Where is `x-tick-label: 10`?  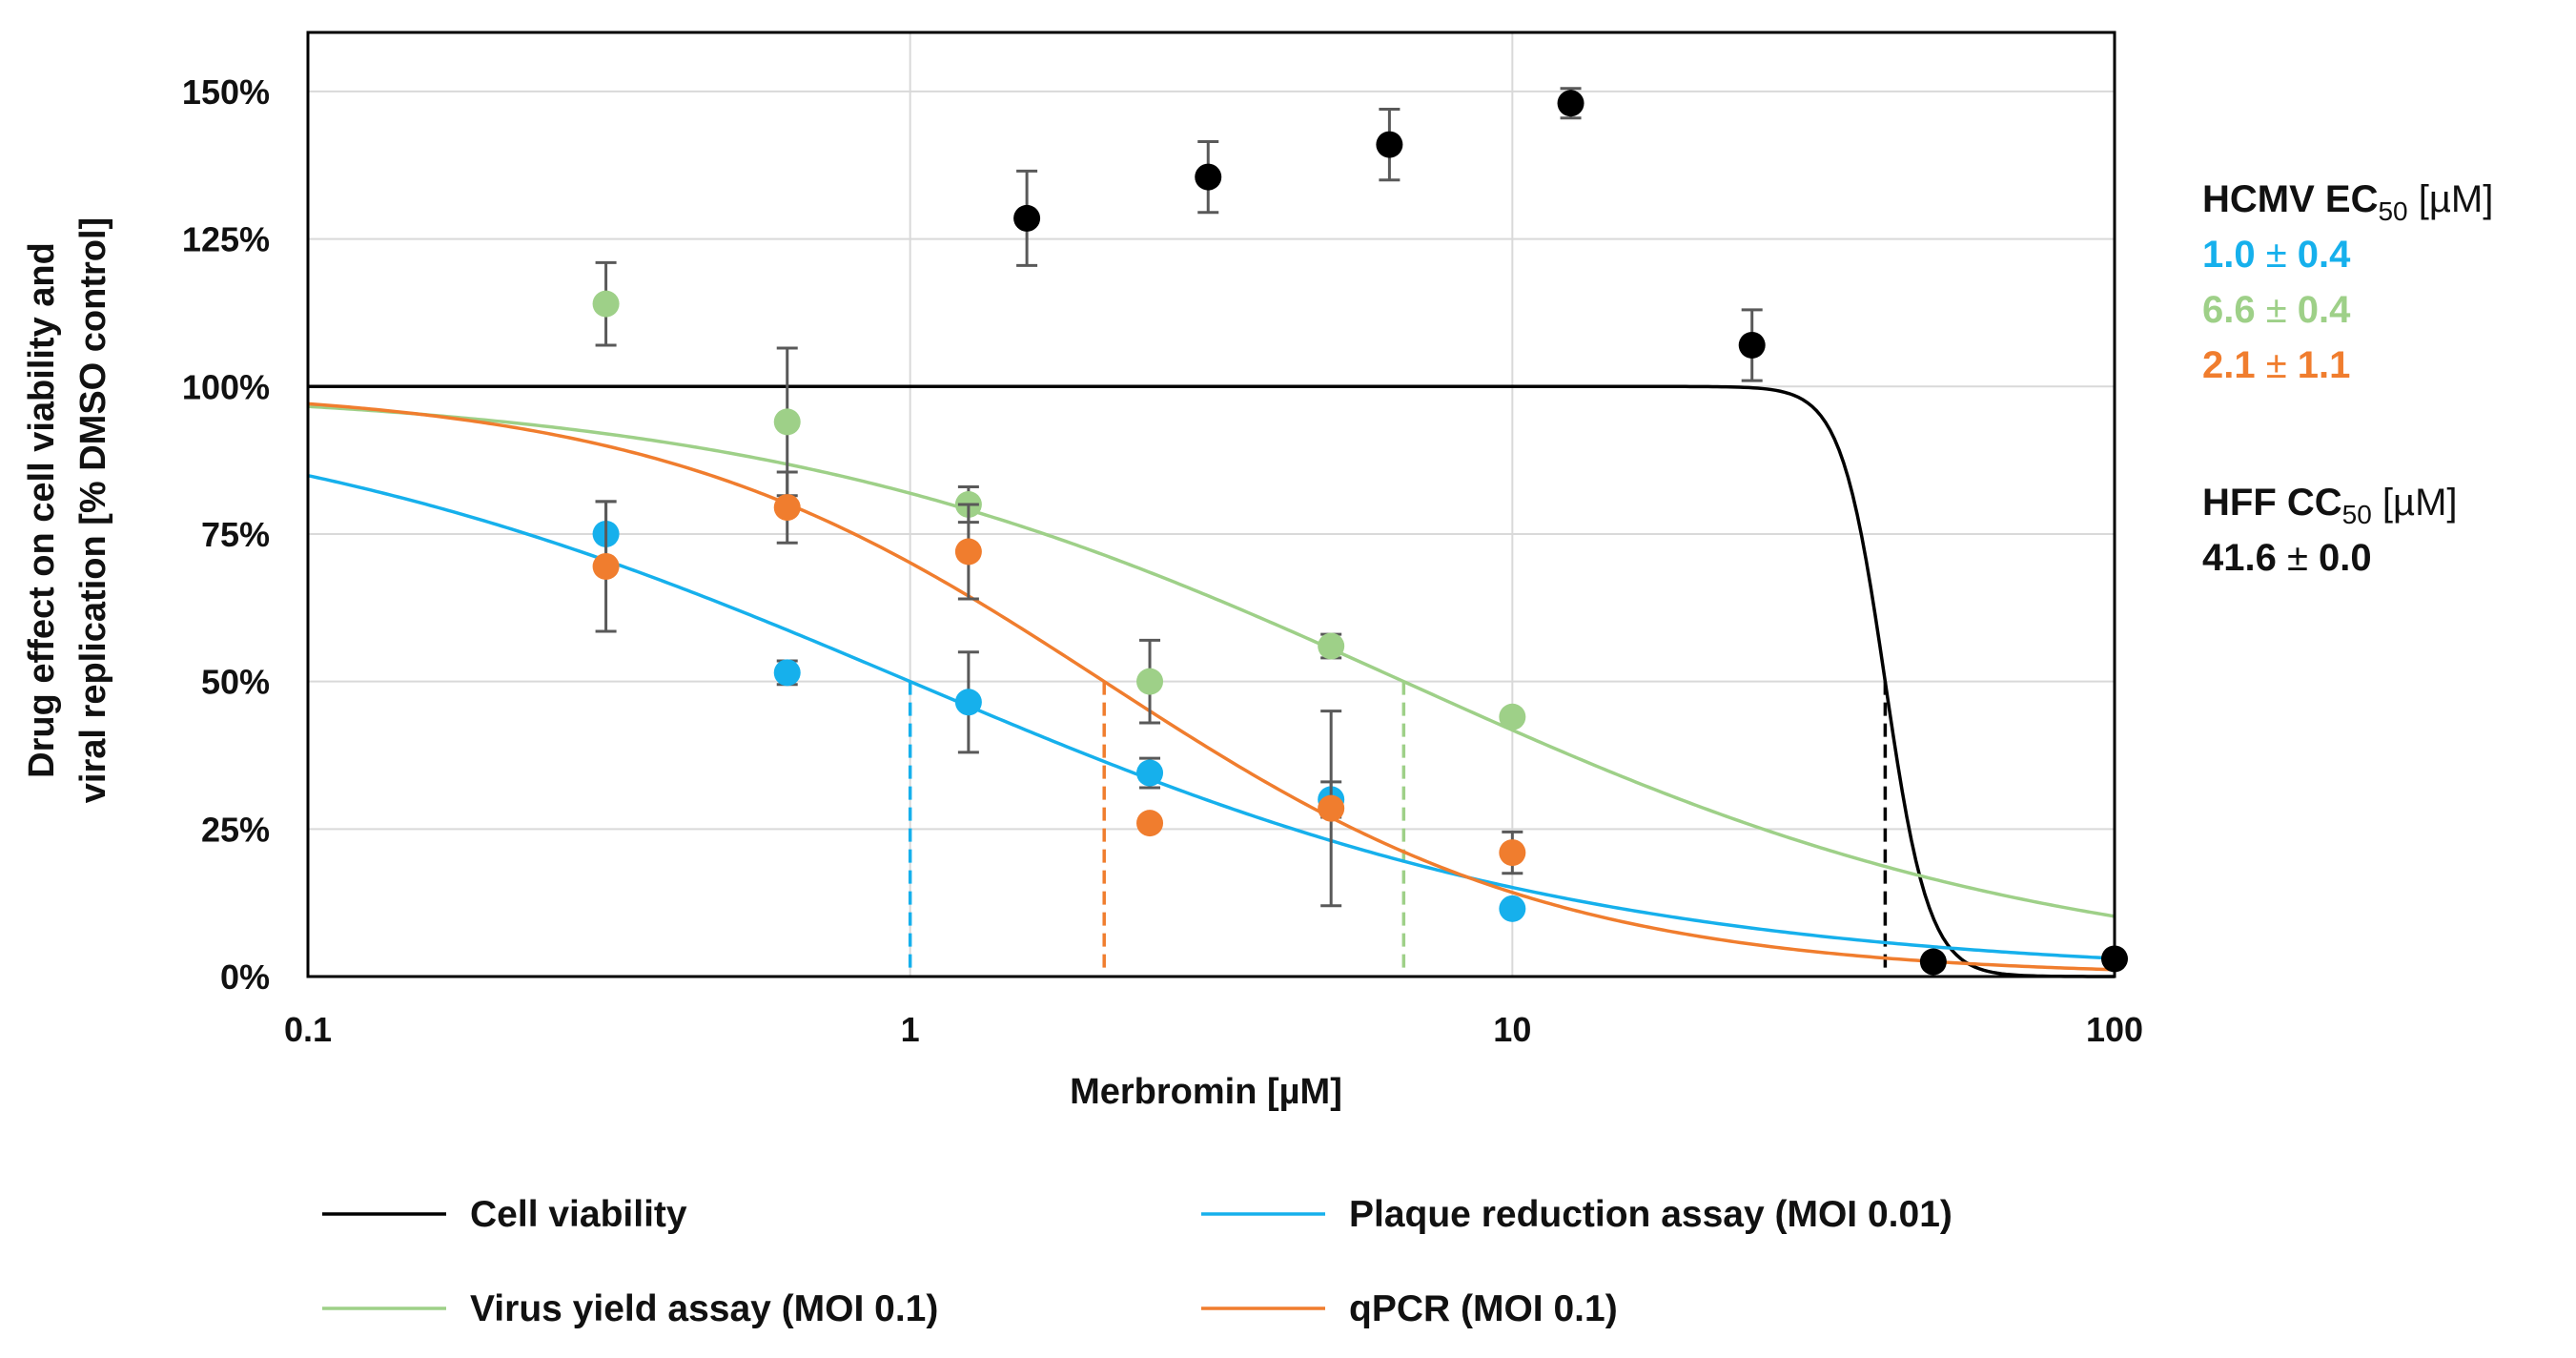 x-tick-label: 10 is located at coordinates (1512, 1029).